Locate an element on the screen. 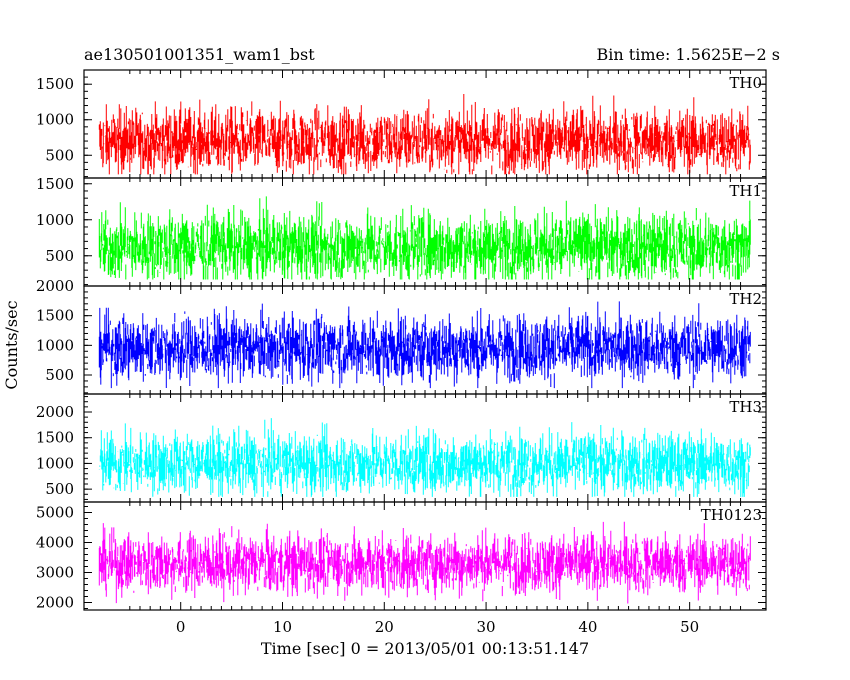  panel-label-th0123: TH0123 is located at coordinates (731, 515).